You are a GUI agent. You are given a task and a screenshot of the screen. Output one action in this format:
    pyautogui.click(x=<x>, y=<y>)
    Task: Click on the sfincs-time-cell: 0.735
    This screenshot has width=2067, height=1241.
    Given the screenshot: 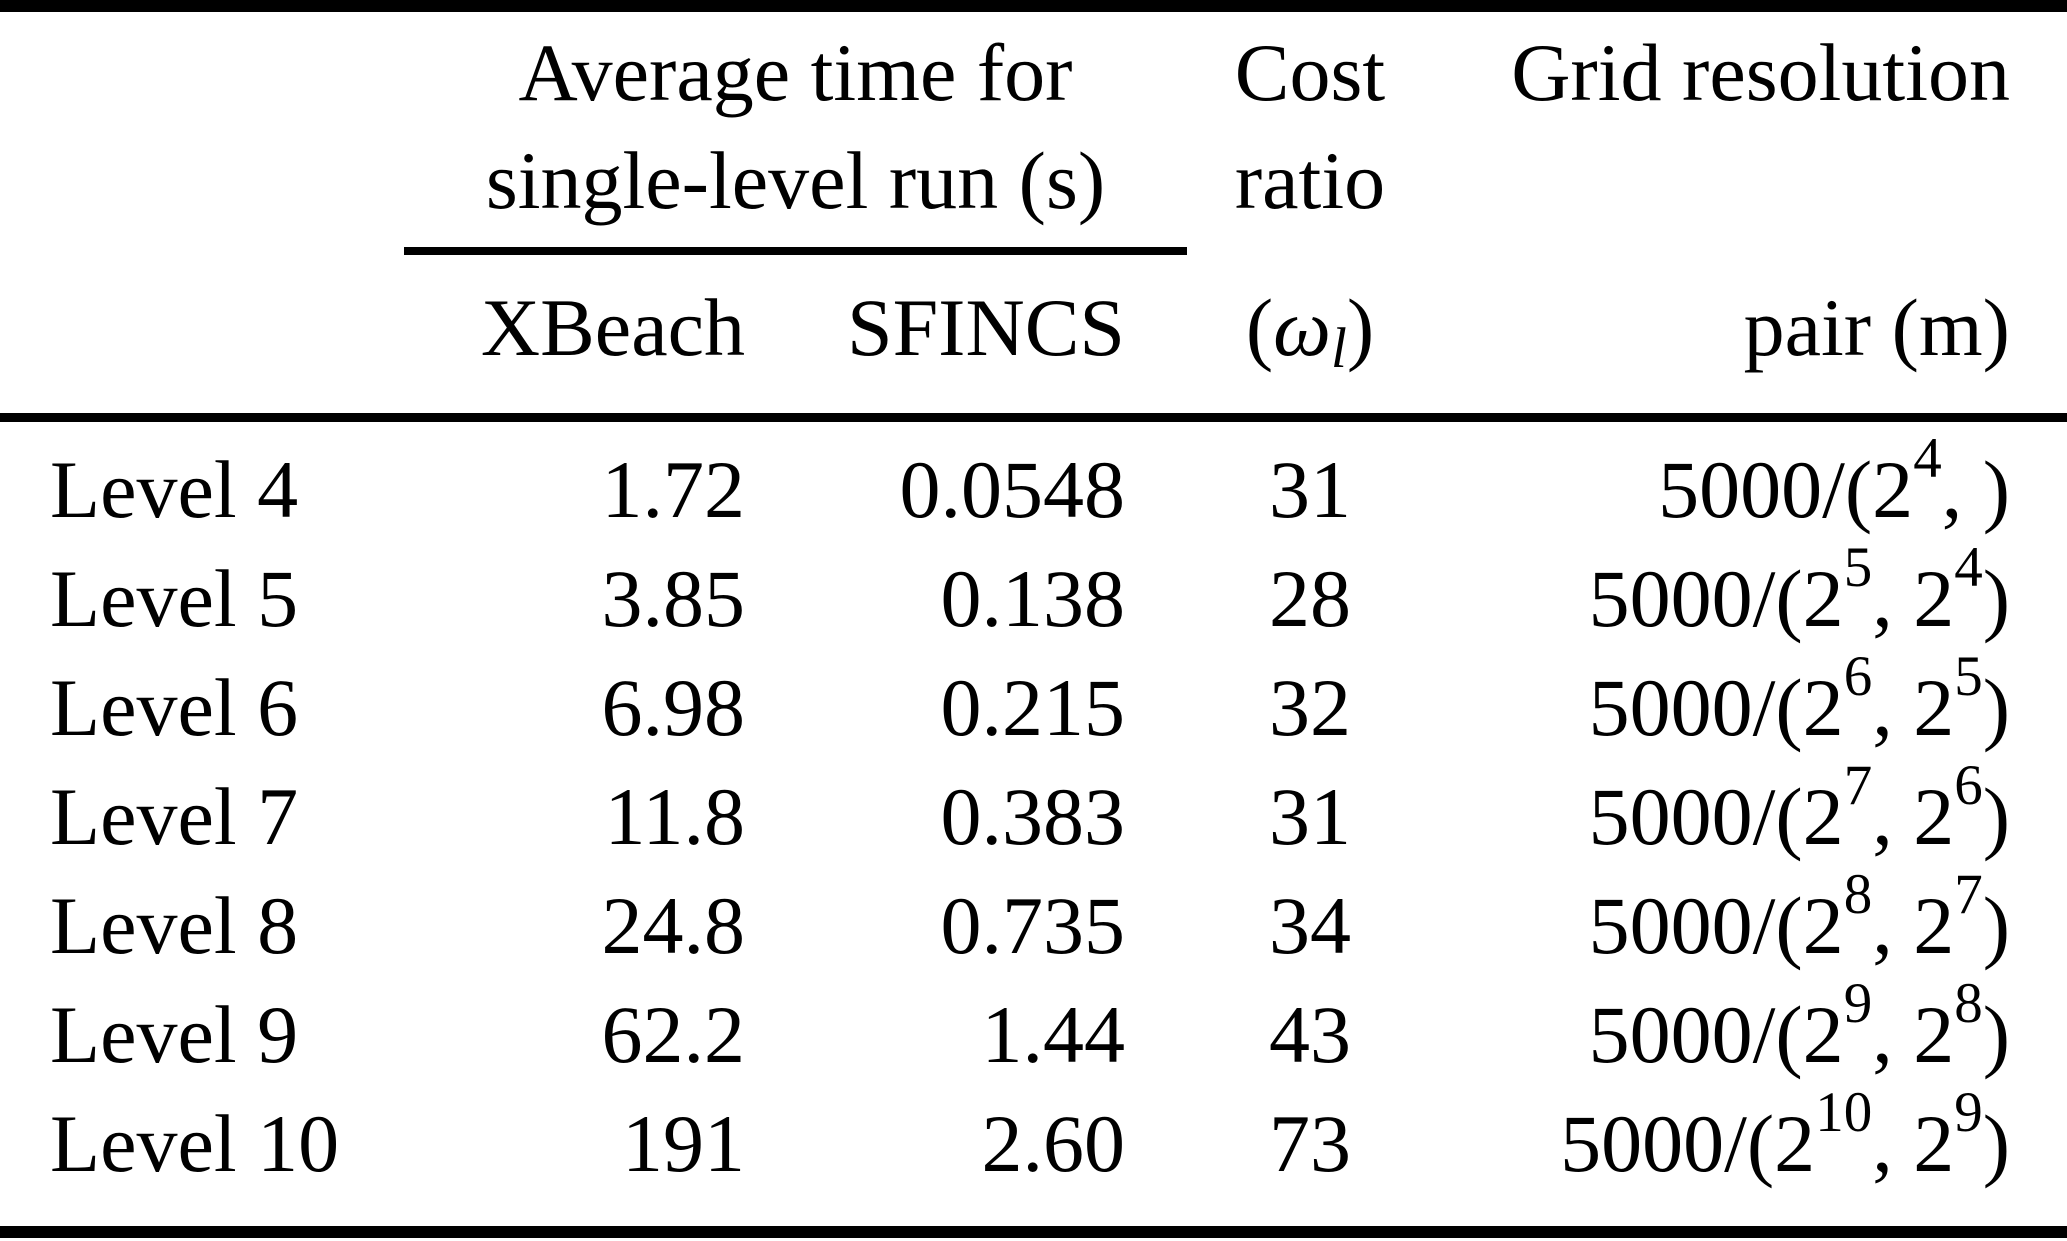 What is the action you would take?
    pyautogui.click(x=1033, y=925)
    